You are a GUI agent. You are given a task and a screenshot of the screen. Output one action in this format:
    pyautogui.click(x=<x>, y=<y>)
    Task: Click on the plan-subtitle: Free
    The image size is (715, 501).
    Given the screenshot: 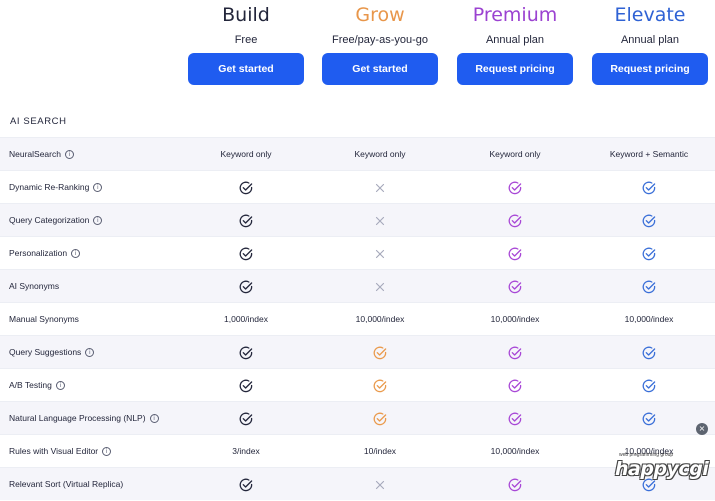 What is the action you would take?
    pyautogui.click(x=246, y=40)
    